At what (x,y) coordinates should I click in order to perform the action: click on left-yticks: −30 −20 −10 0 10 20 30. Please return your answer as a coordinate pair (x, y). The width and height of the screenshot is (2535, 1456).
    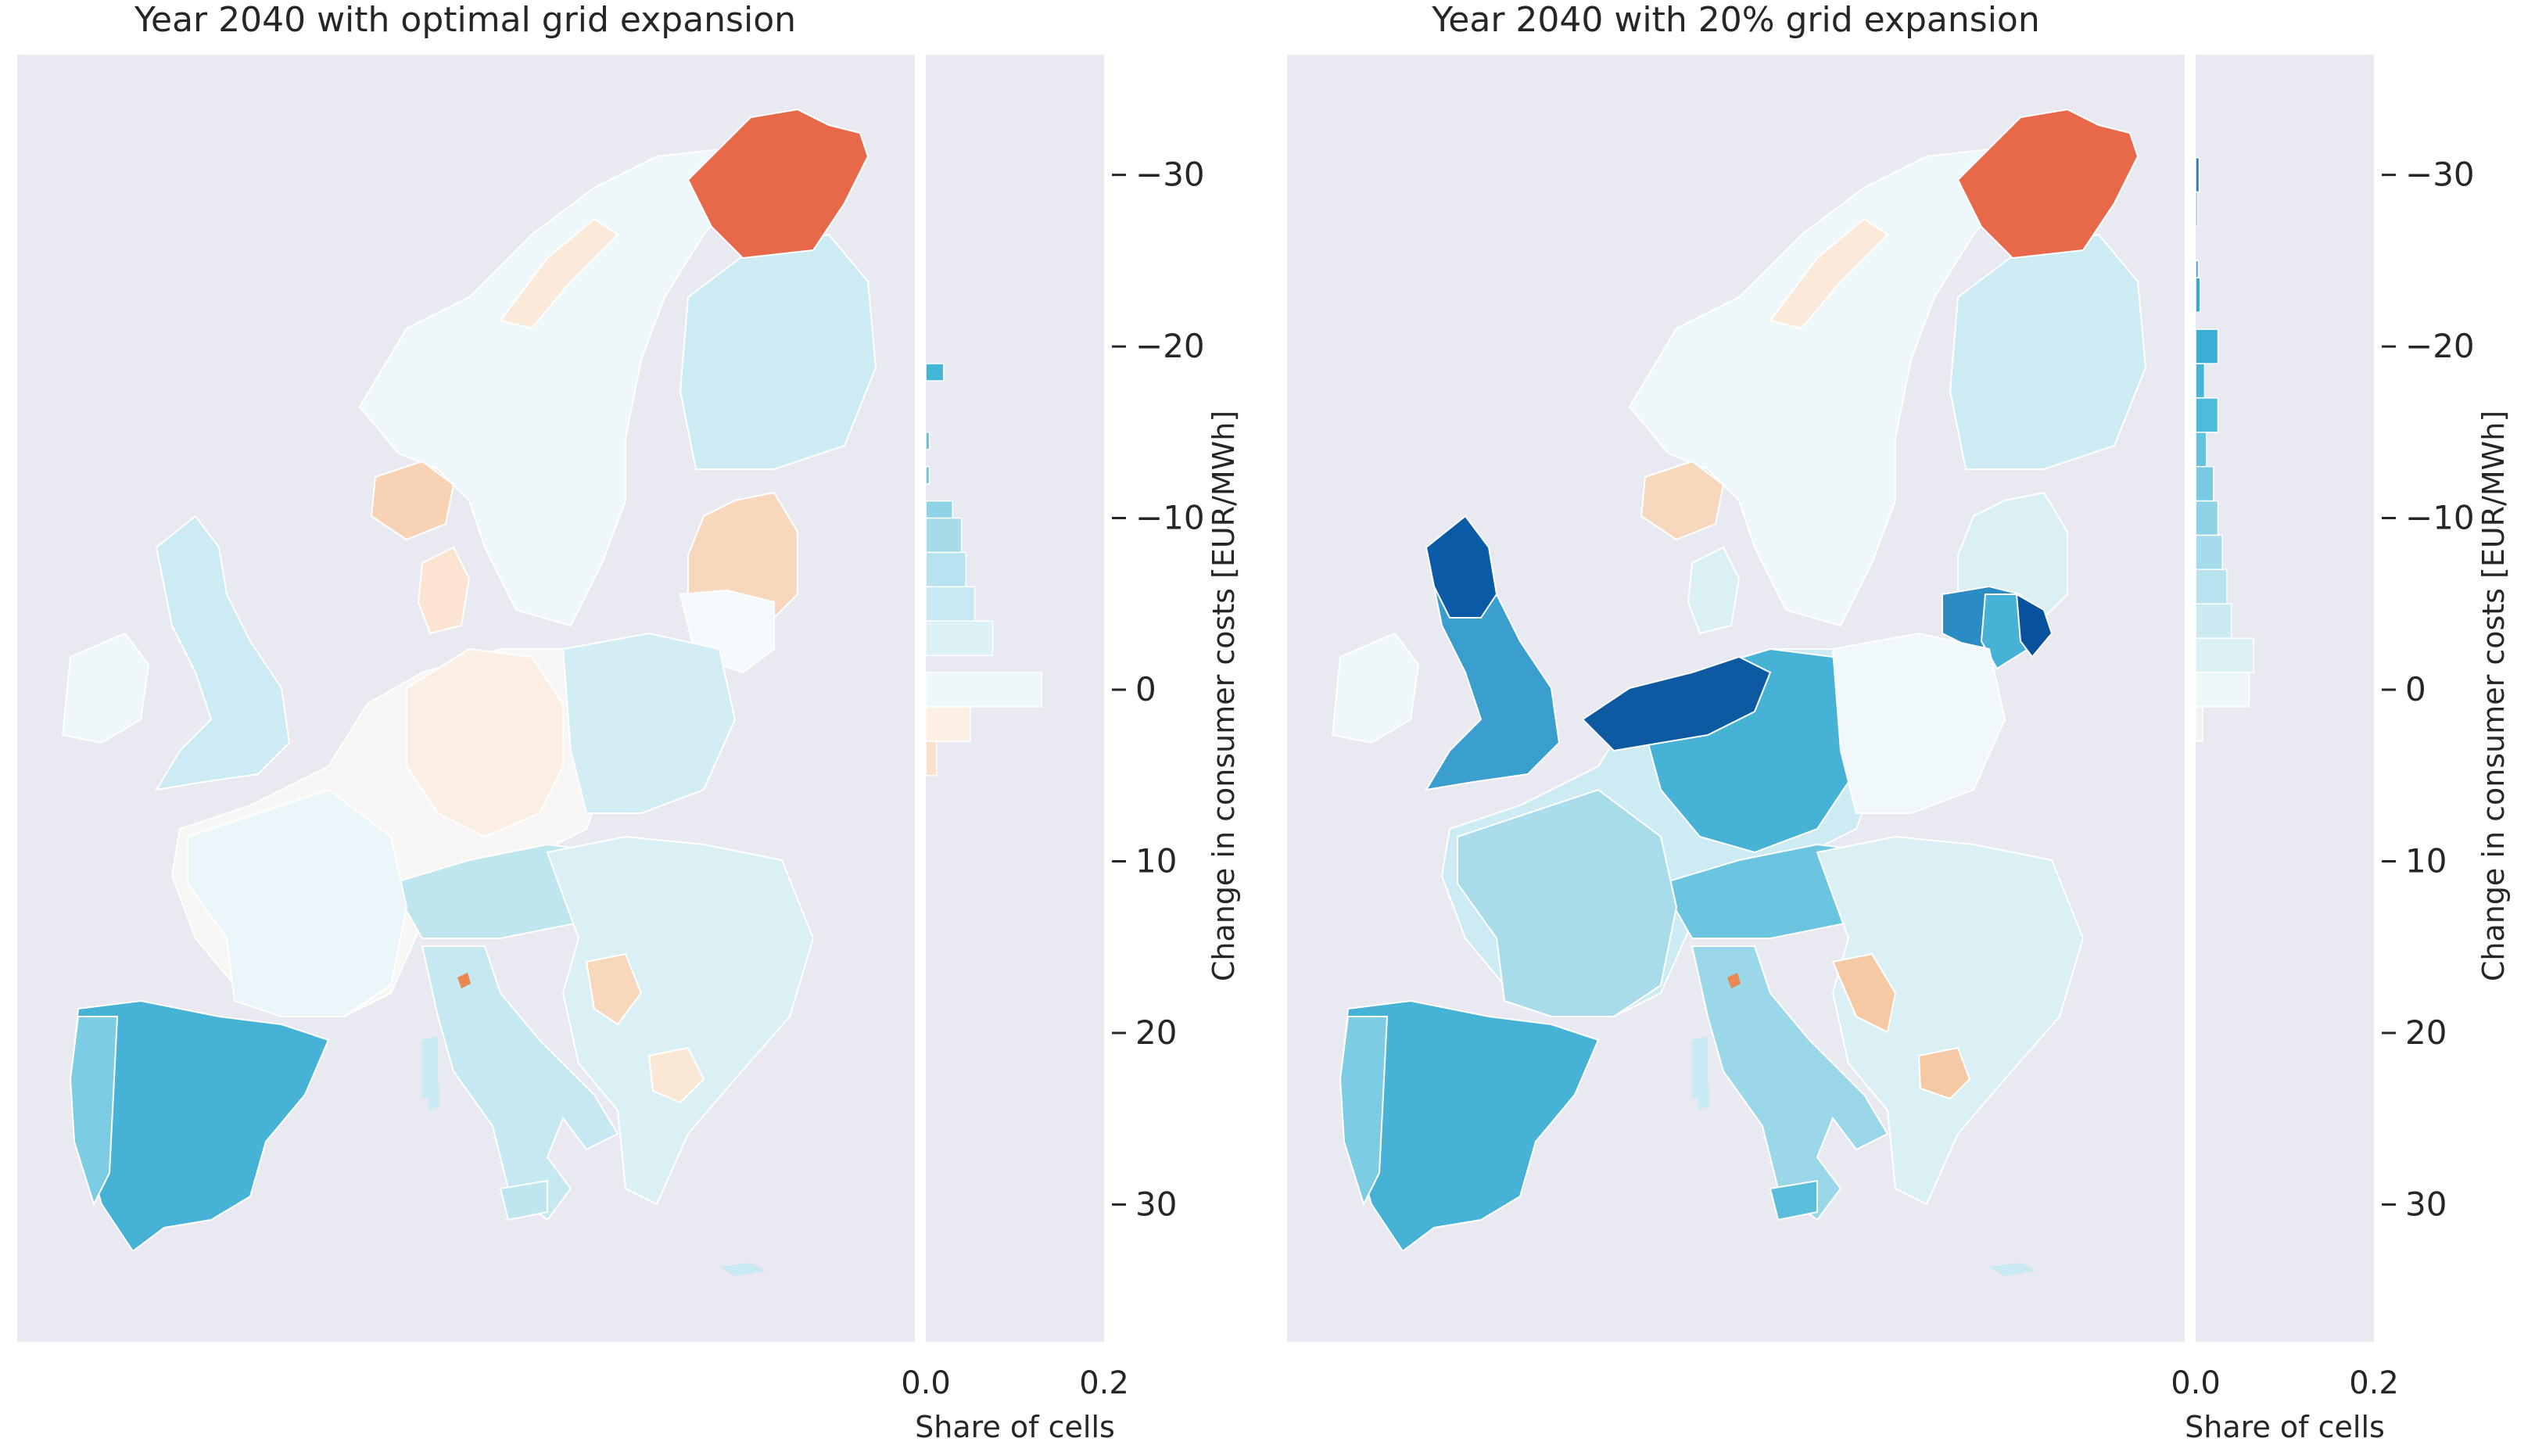
    Looking at the image, I should click on (1158, 689).